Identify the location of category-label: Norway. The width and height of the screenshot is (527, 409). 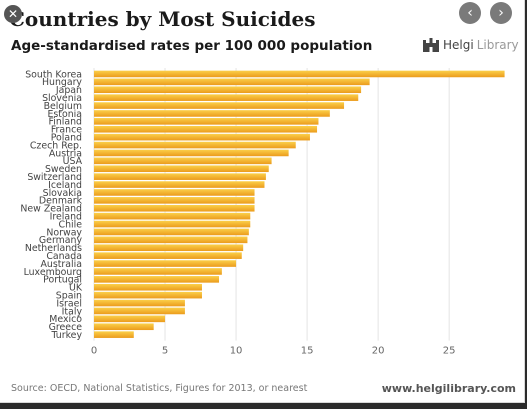
(64, 232).